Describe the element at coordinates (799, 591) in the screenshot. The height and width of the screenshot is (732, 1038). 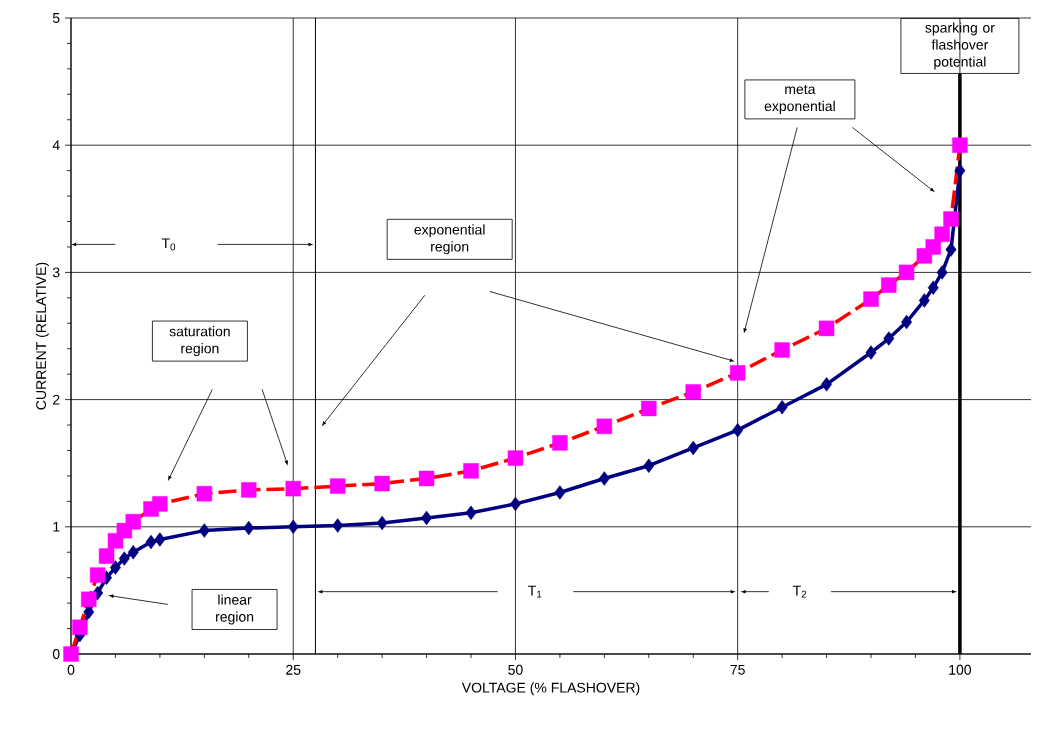
I see `annotation: T$_{2}$` at that location.